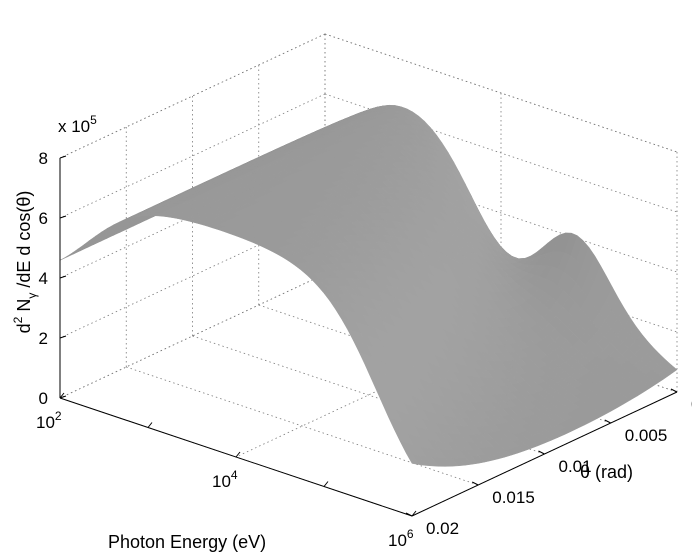  I want to click on x-tick-label: 10⁶, so click(401, 538).